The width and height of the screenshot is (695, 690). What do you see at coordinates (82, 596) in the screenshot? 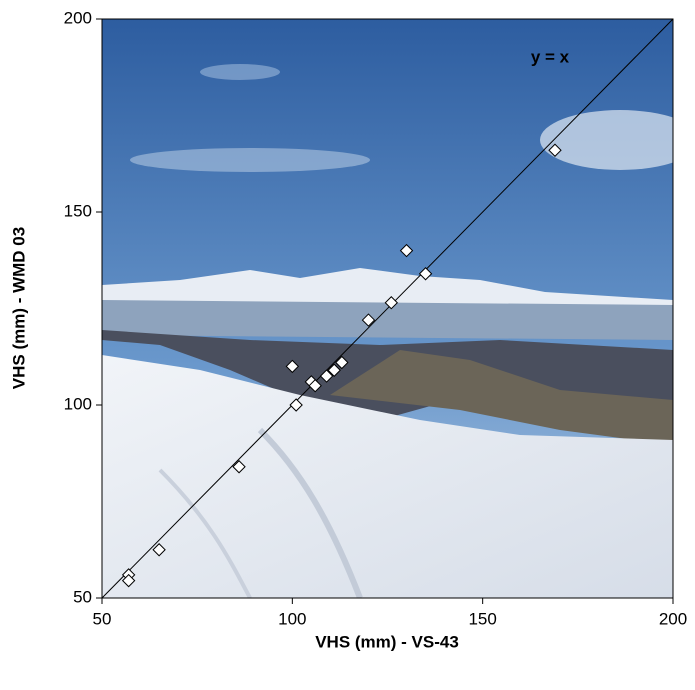
I see `y-tick-label: 50` at bounding box center [82, 596].